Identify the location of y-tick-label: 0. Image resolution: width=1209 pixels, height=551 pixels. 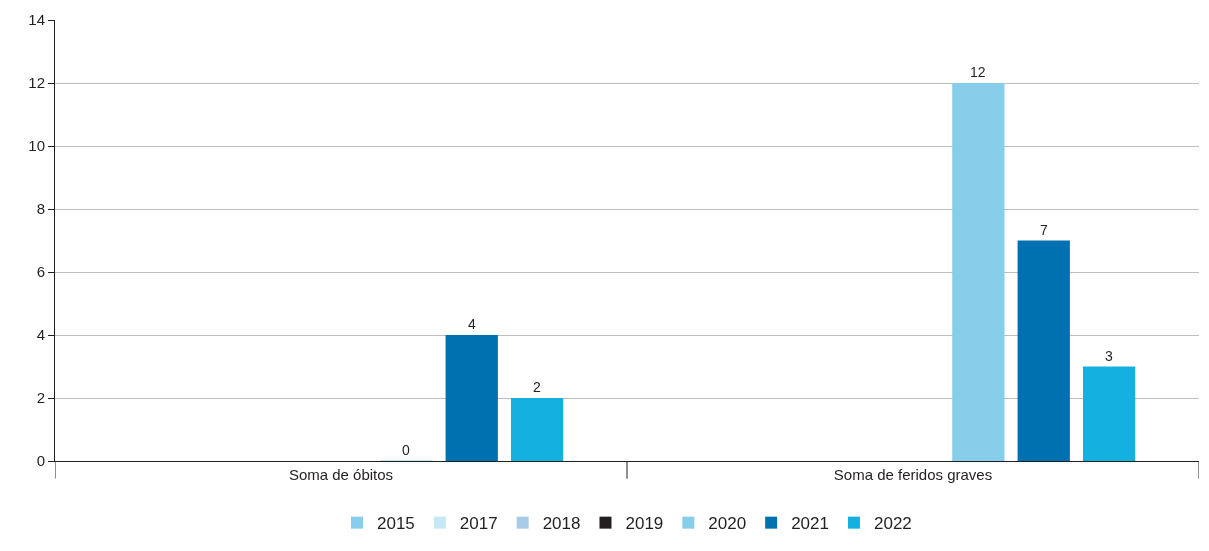
(40, 461).